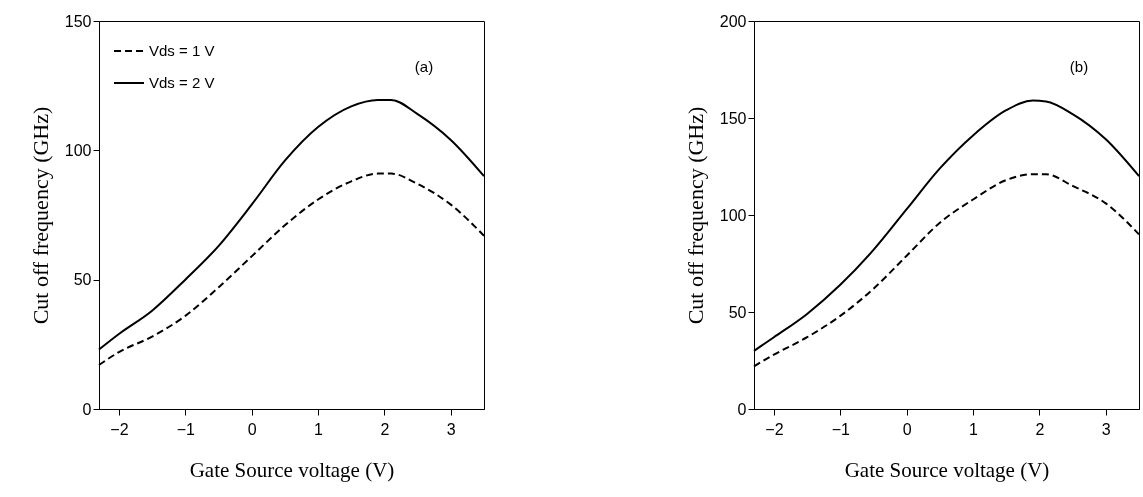 This screenshot has height=497, width=1143. Describe the element at coordinates (424, 66) in the screenshot. I see `annotation: (a)` at that location.